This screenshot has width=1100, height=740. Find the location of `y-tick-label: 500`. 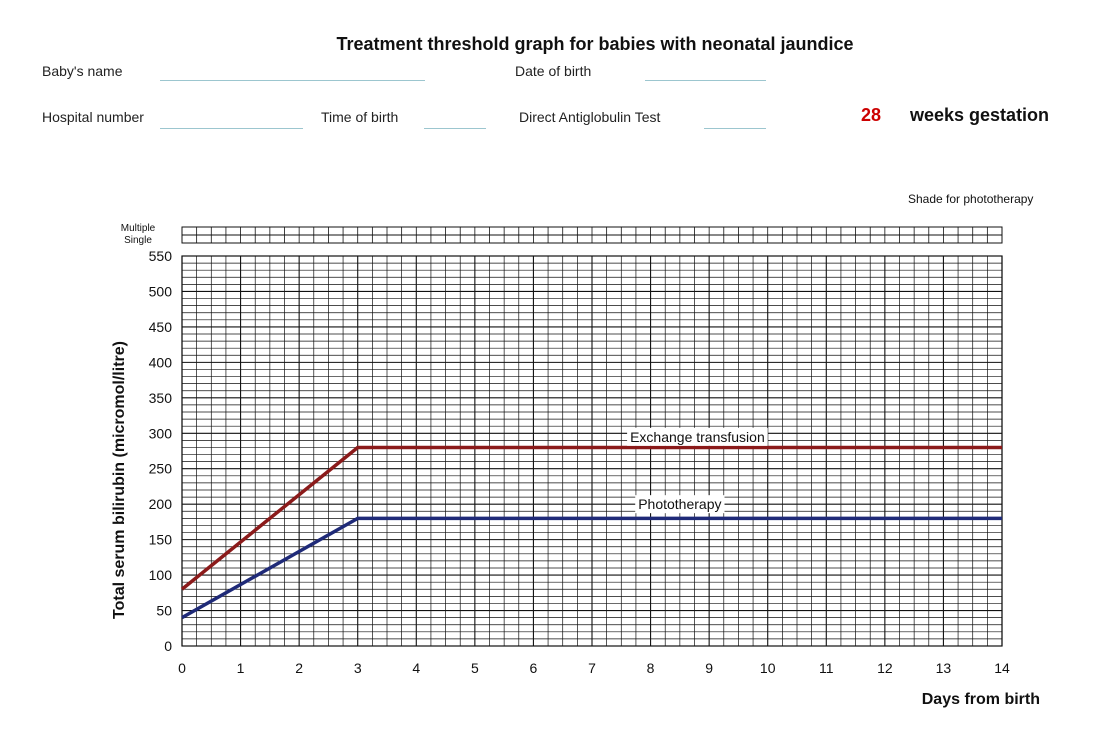

y-tick-label: 500 is located at coordinates (161, 291).